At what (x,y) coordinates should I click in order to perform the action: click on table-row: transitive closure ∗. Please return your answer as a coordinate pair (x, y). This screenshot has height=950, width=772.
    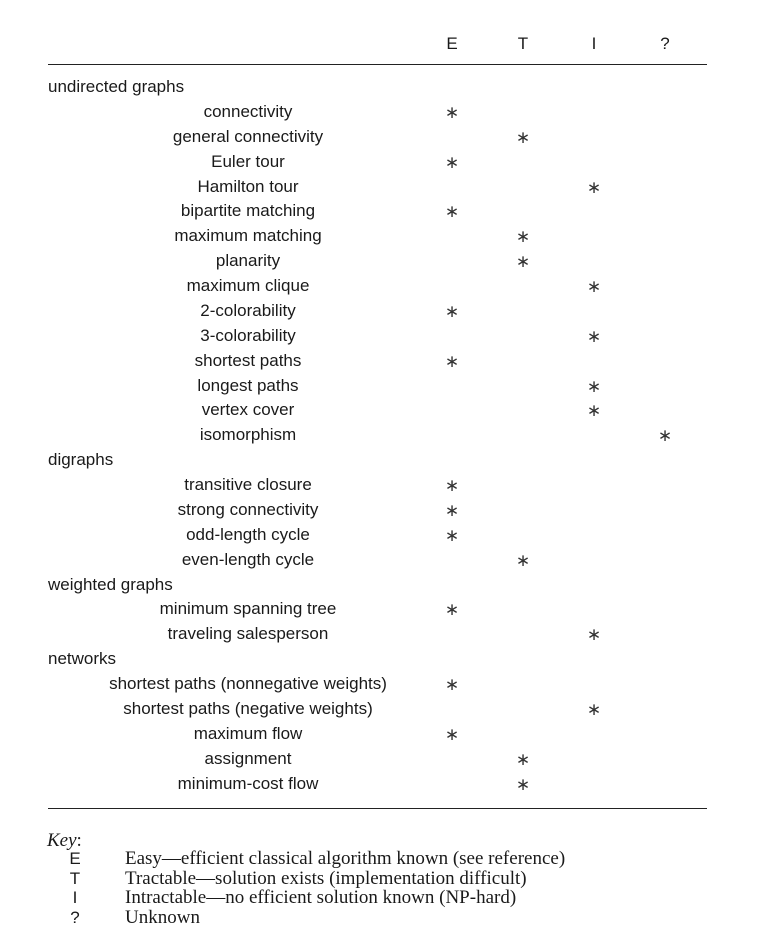
    Looking at the image, I should click on (386, 485).